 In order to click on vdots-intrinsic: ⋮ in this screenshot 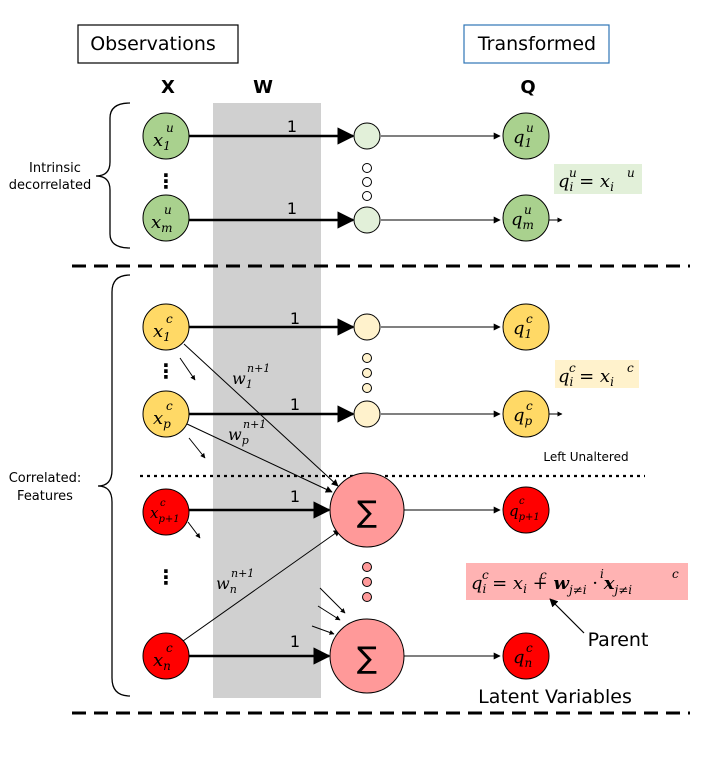, I will do `click(166, 181)`.